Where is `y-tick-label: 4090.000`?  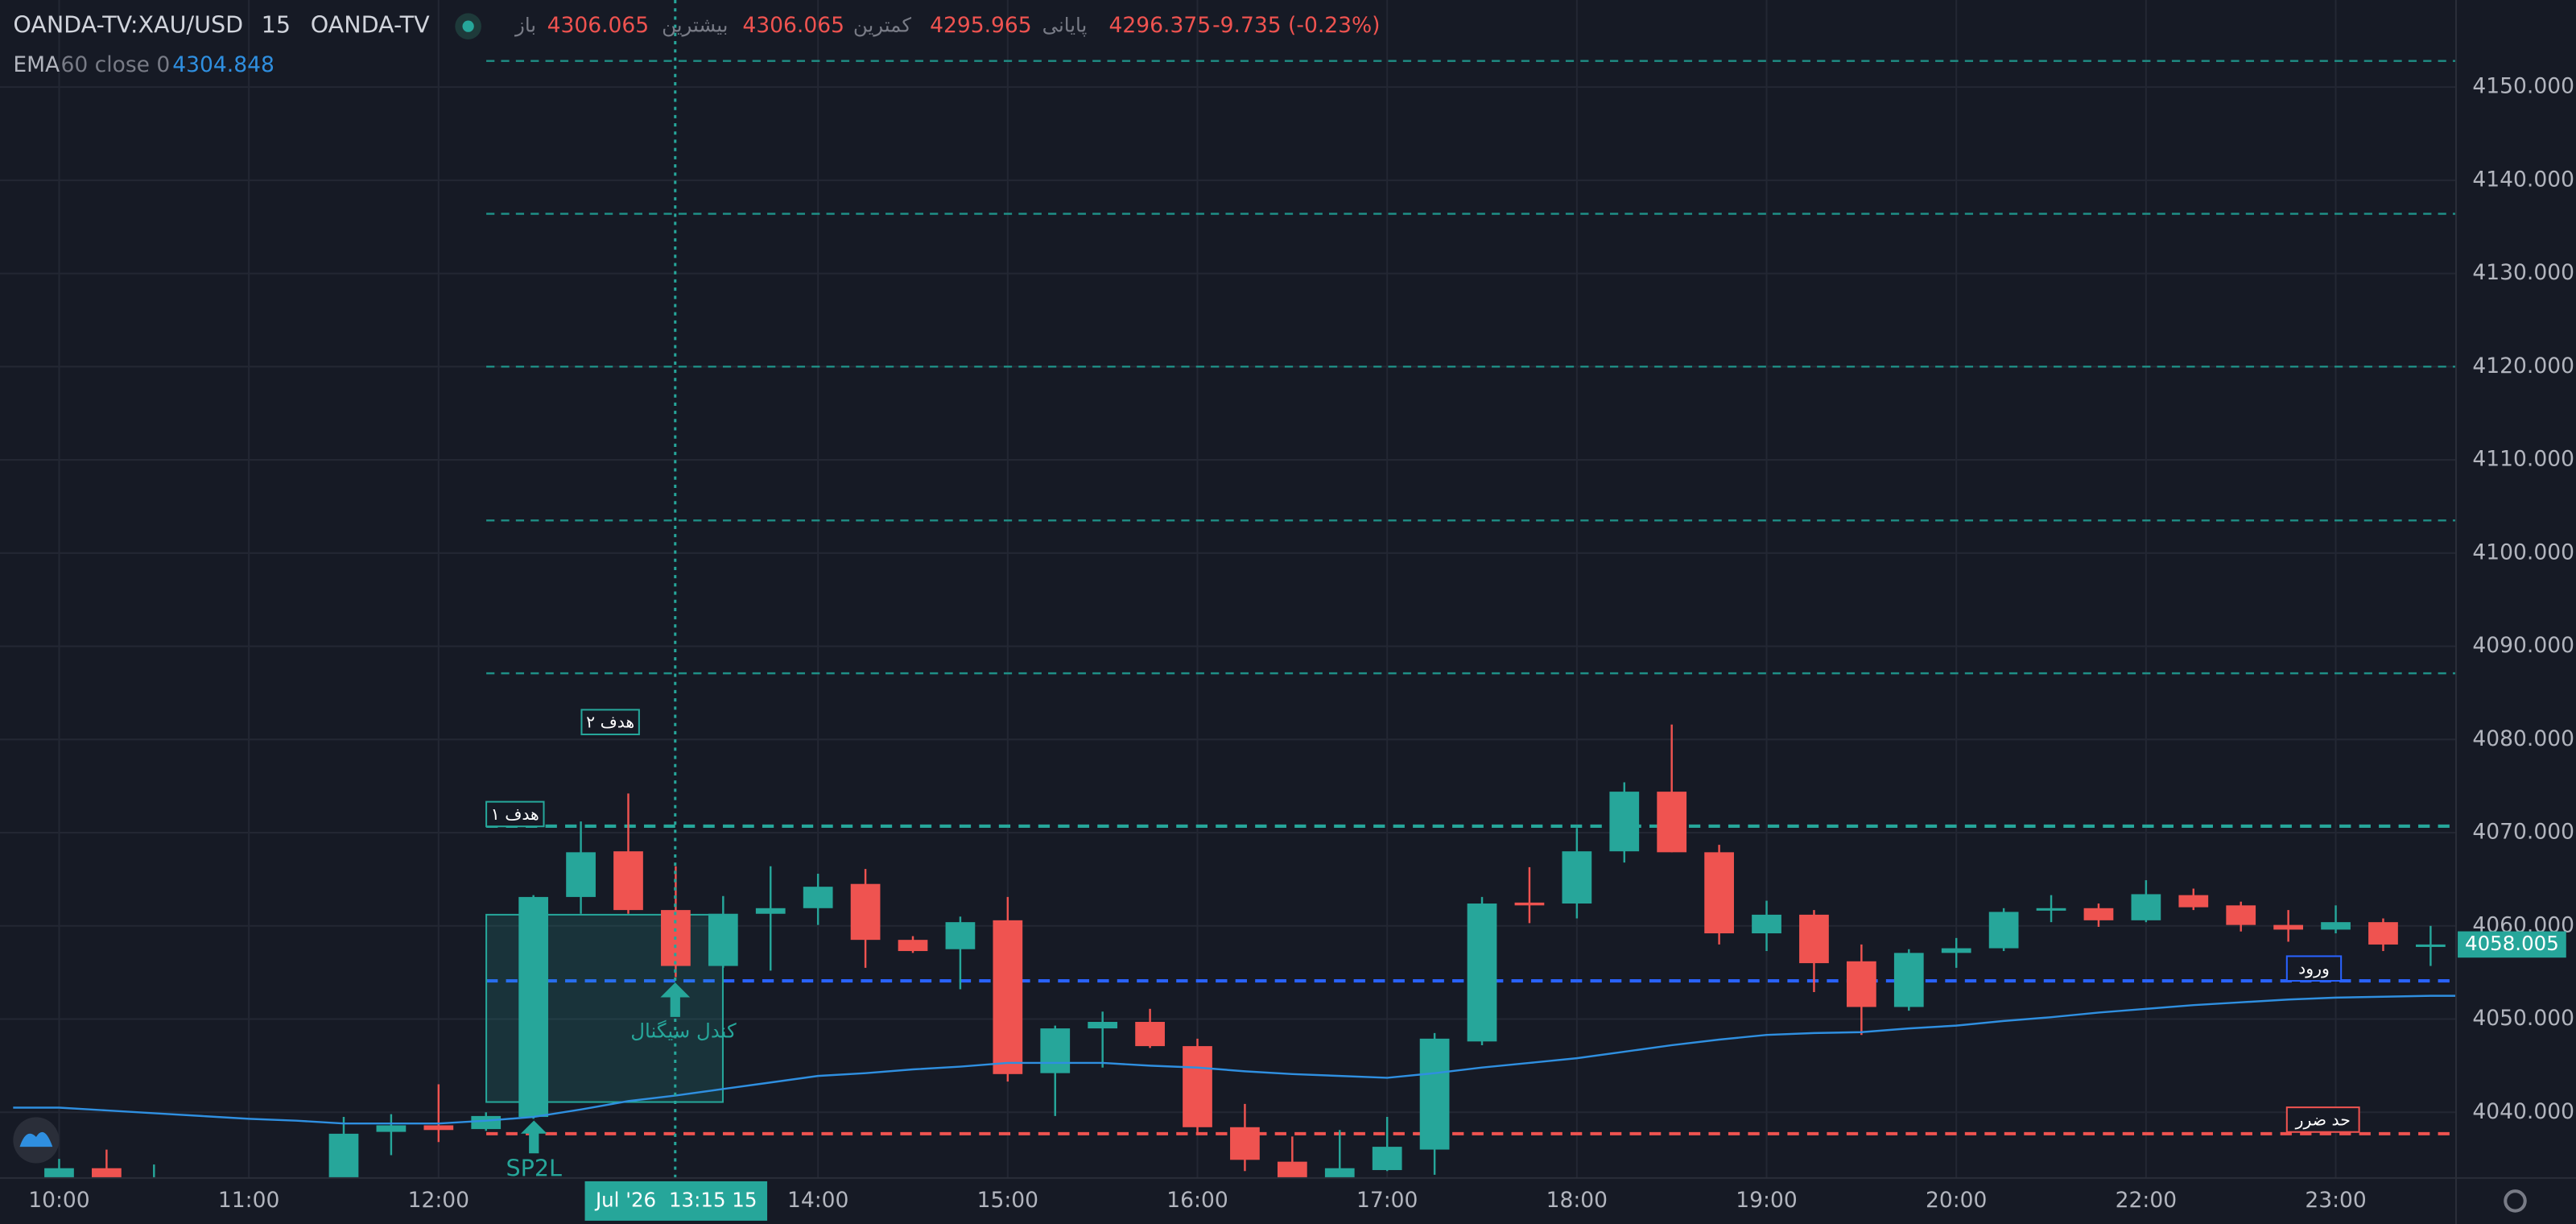
y-tick-label: 4090.000 is located at coordinates (2523, 645).